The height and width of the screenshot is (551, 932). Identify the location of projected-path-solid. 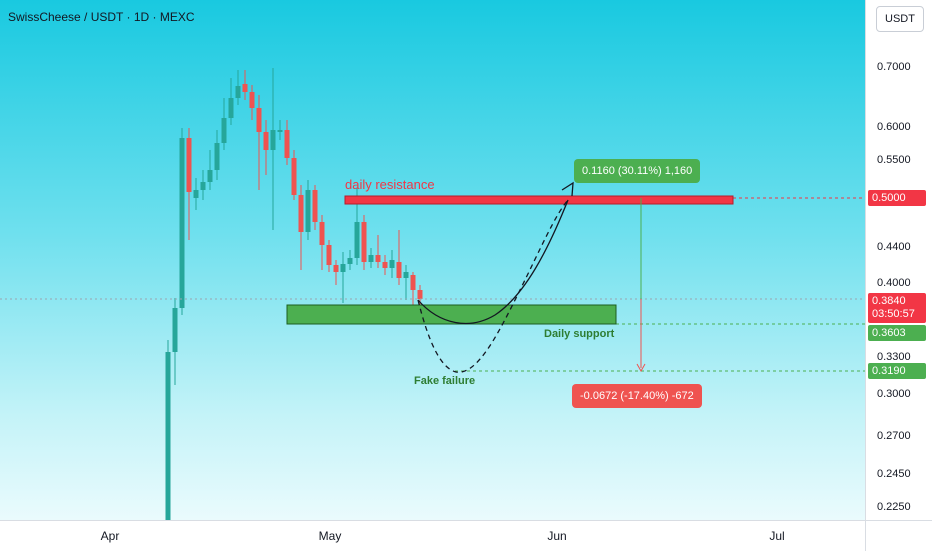
(493, 262).